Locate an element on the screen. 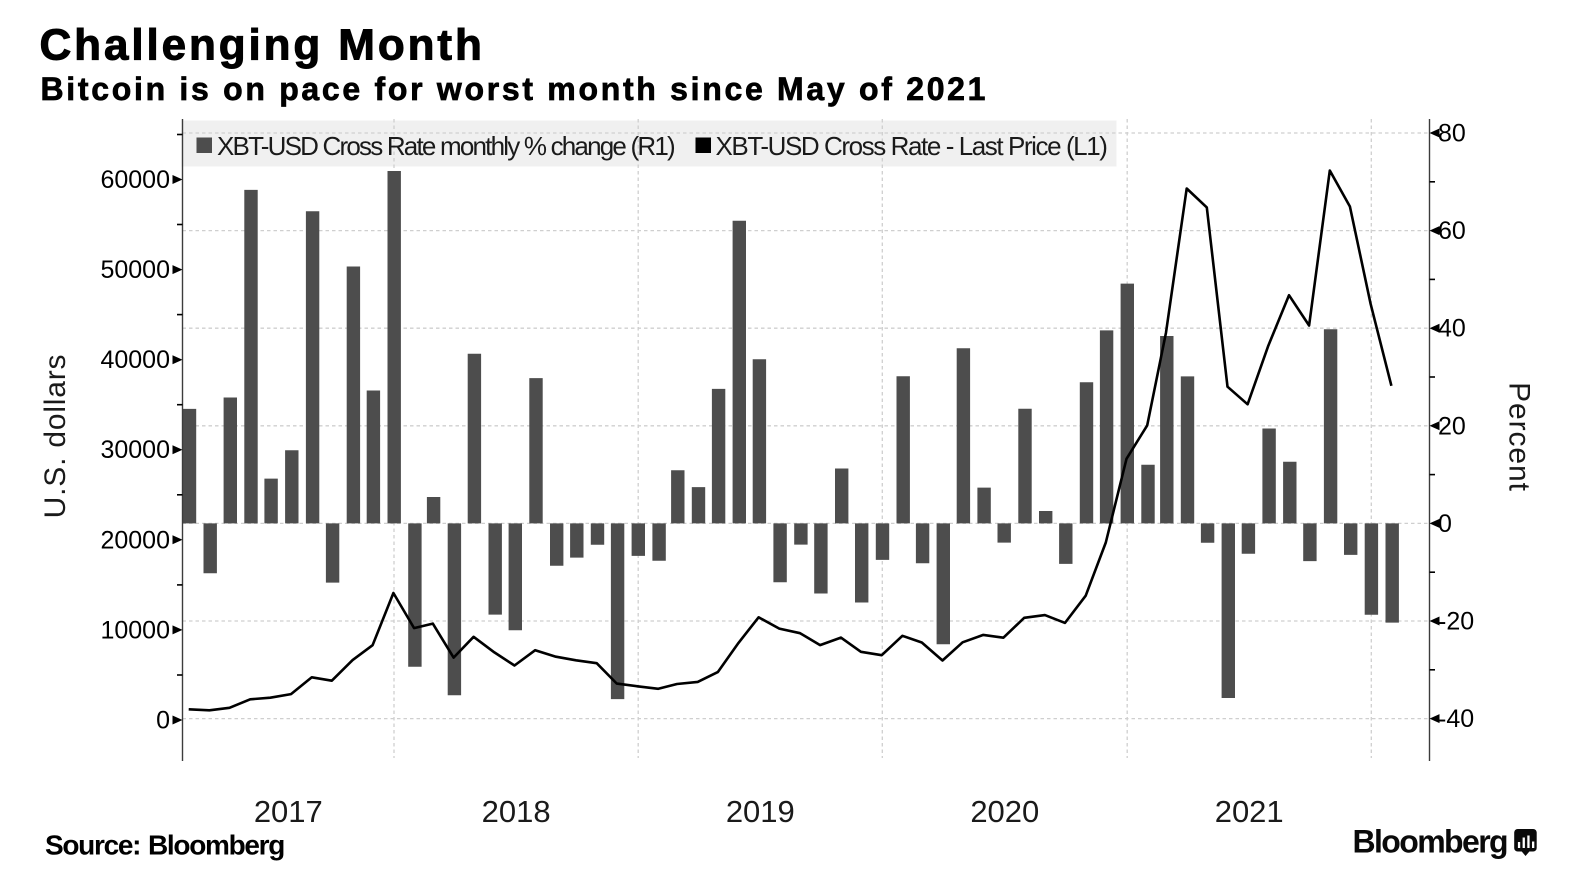 The image size is (1578, 884). svg-text: 2018 is located at coordinates (516, 811).